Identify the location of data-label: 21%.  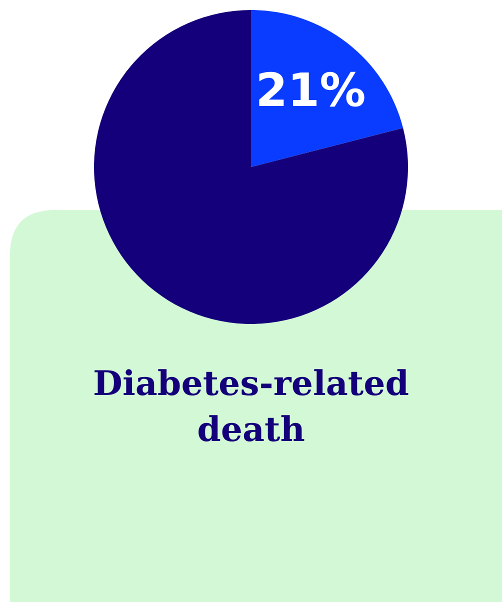
(311, 90).